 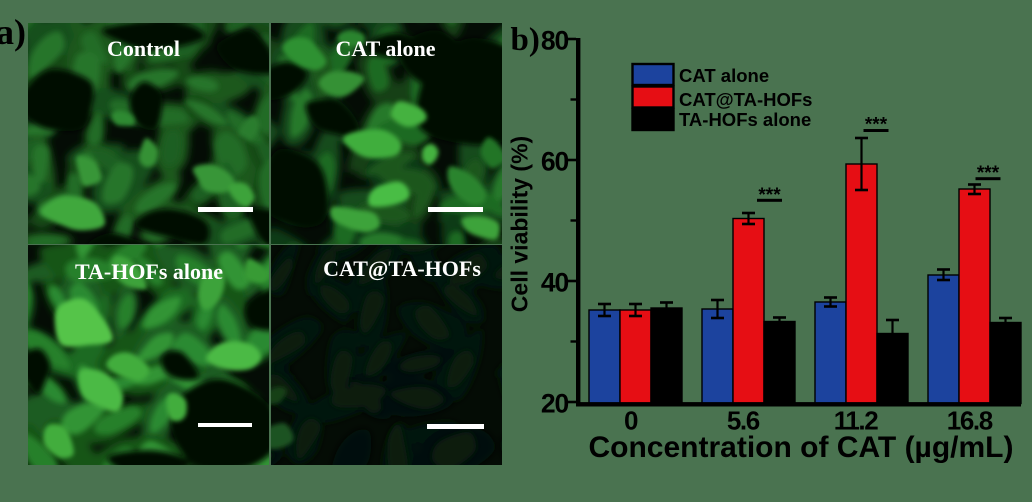 I want to click on svg-text: 5.6, so click(x=743, y=421).